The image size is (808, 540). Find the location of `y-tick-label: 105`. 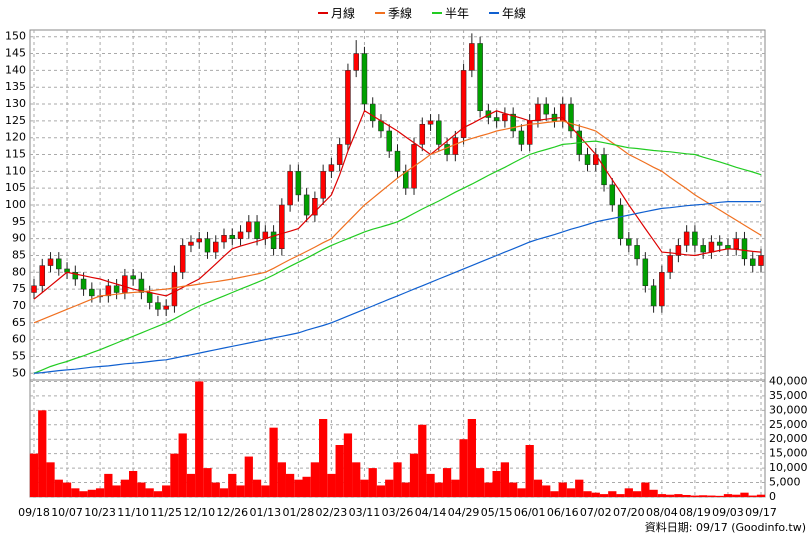

y-tick-label: 105 is located at coordinates (15, 187).